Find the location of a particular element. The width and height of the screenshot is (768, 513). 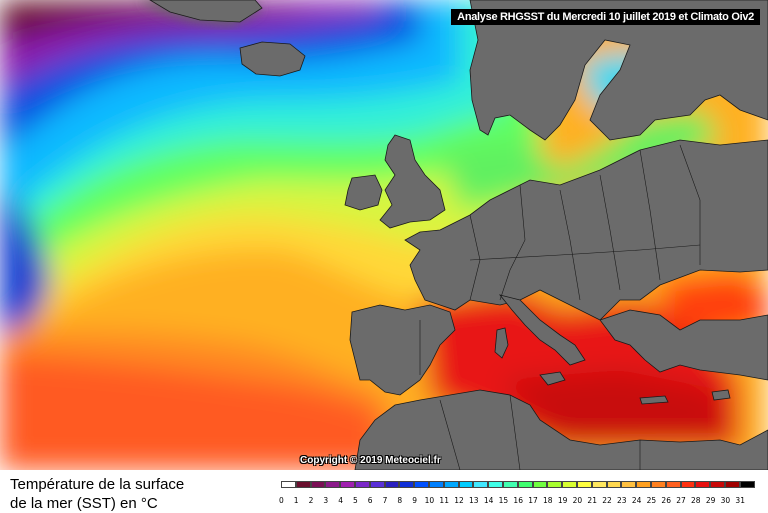

scale-tick-label: 21 is located at coordinates (592, 500).